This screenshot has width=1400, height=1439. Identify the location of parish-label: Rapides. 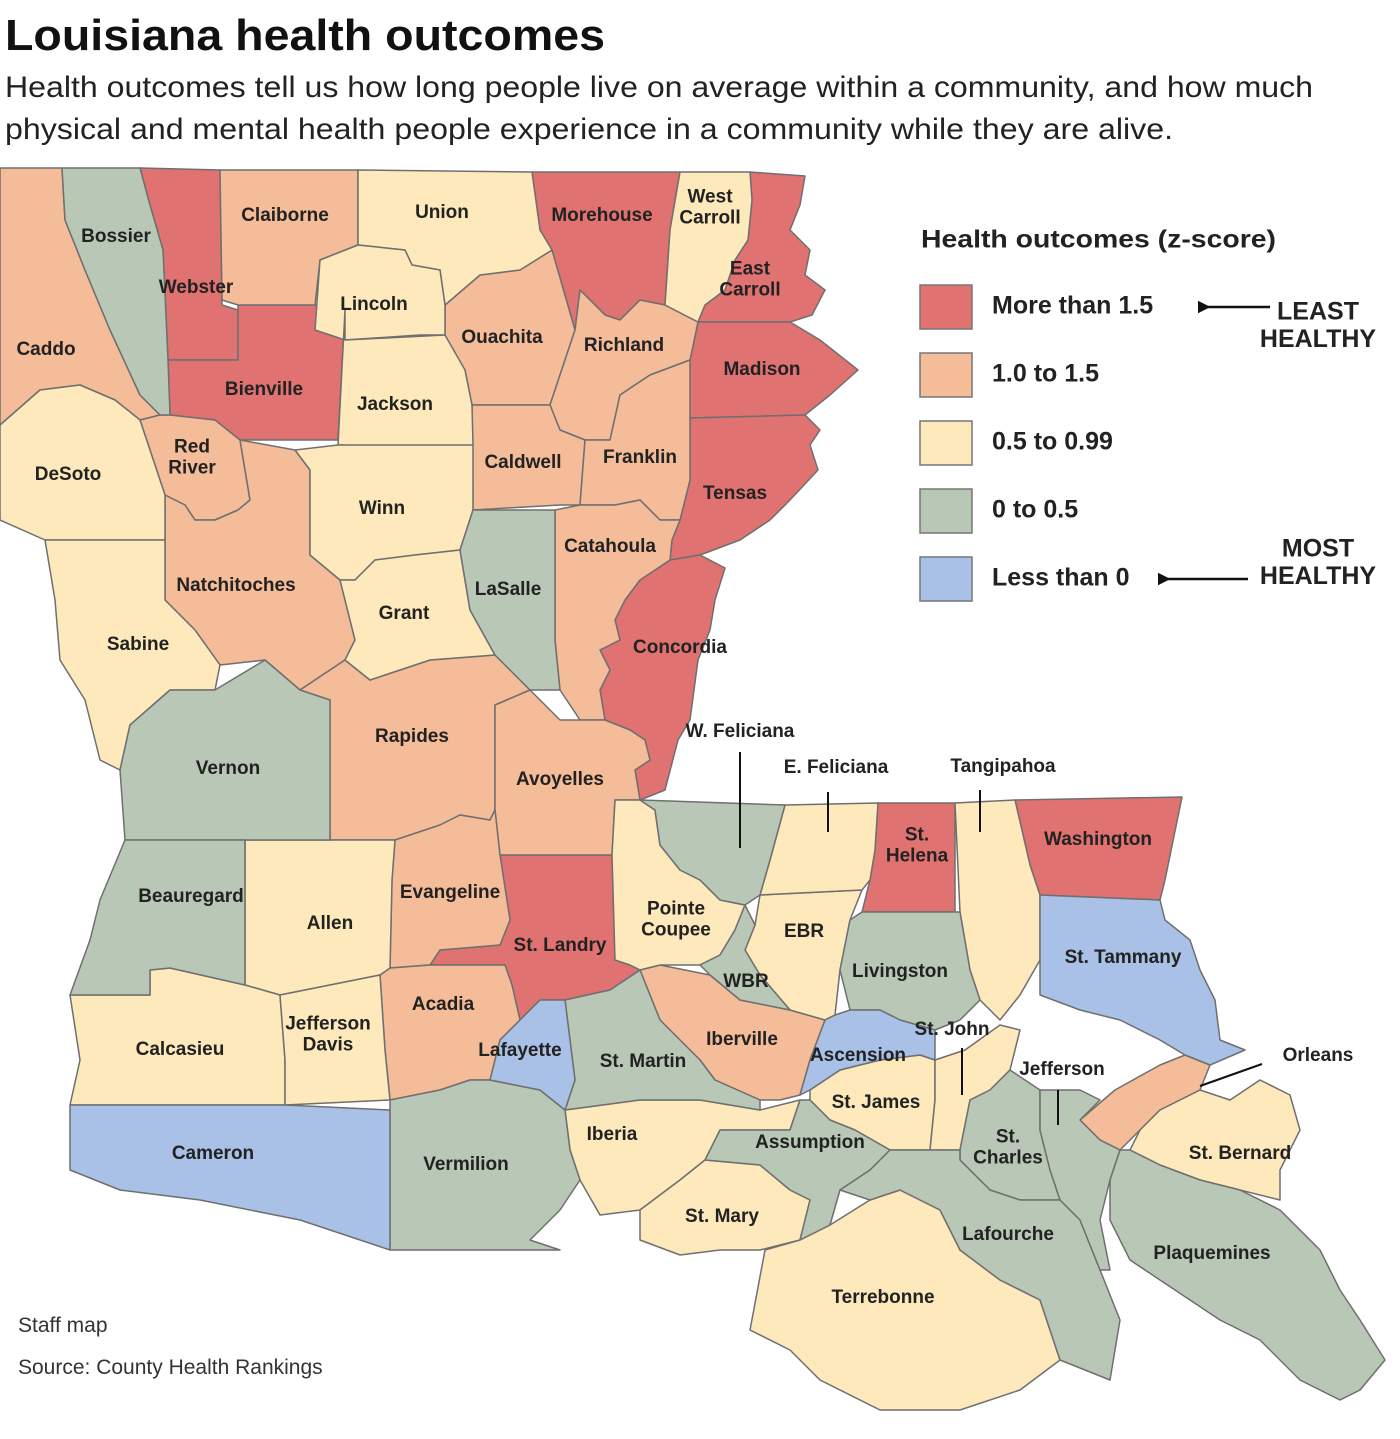
(412, 736).